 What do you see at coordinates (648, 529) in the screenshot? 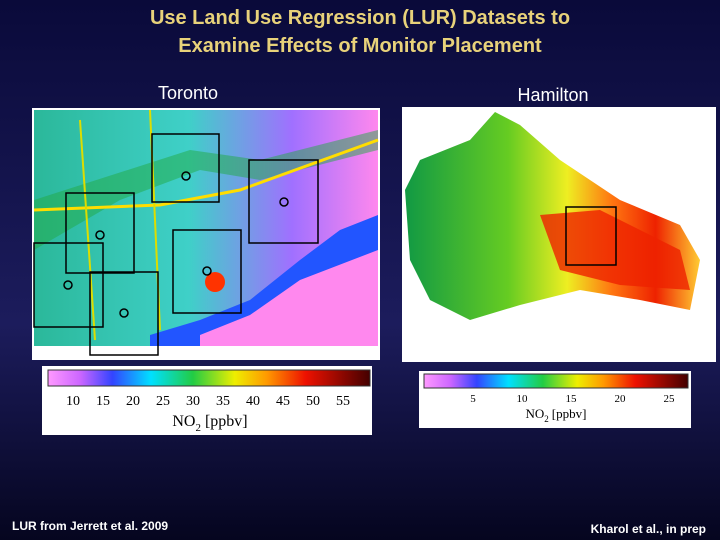
I see `footer-right: Kharol et al., in prep` at bounding box center [648, 529].